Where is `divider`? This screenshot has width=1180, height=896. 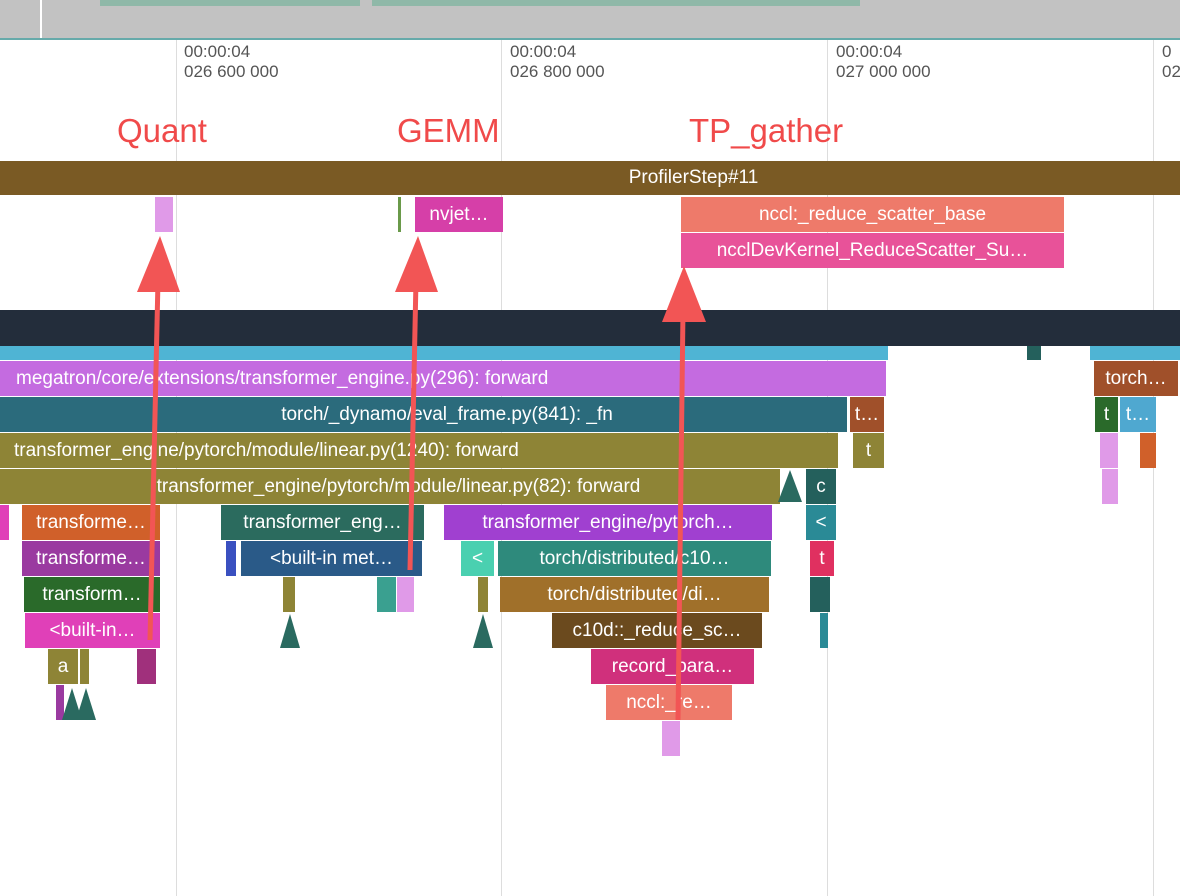
divider is located at coordinates (590, 39).